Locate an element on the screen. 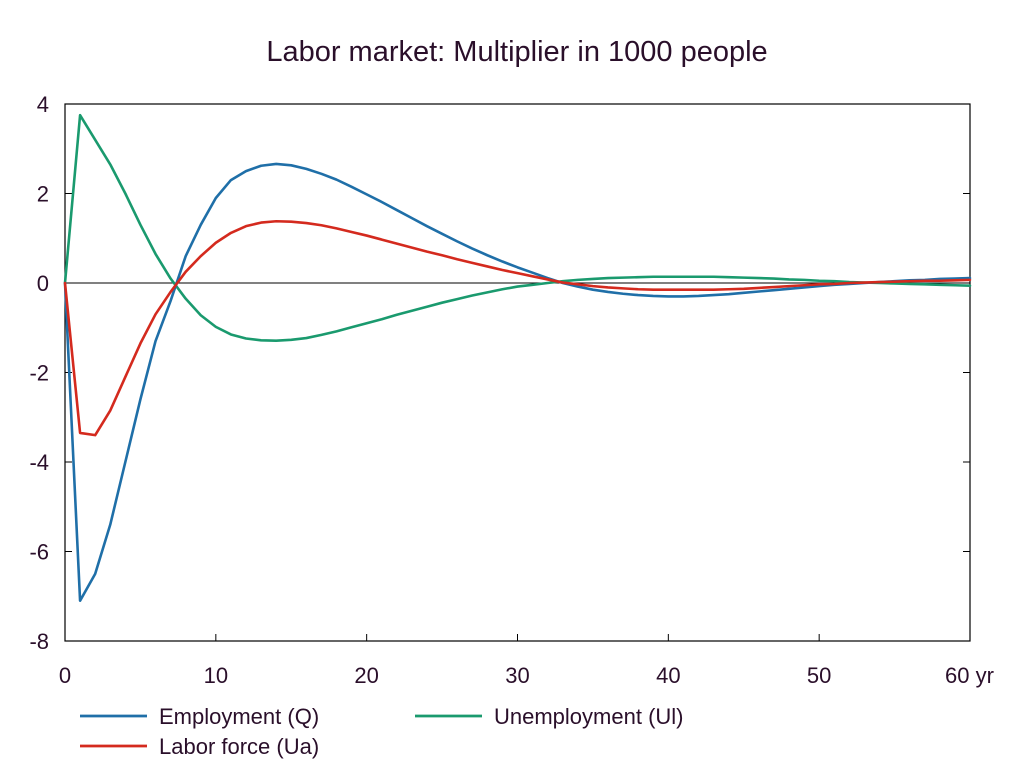  y-tick-label: -6 is located at coordinates (39, 552).